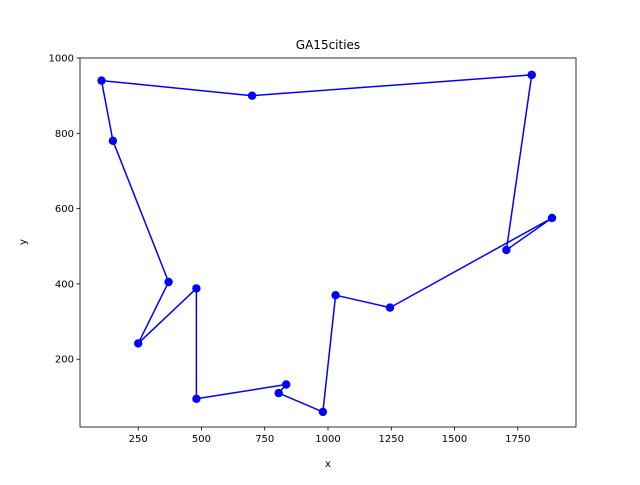  I want to click on x-tick-label: 1750, so click(517, 439).